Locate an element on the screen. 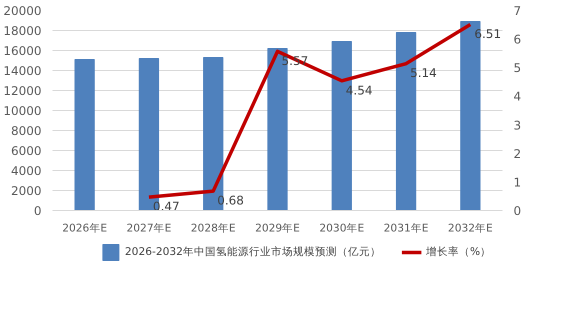  y-tick-label: 14000 is located at coordinates (22, 71).